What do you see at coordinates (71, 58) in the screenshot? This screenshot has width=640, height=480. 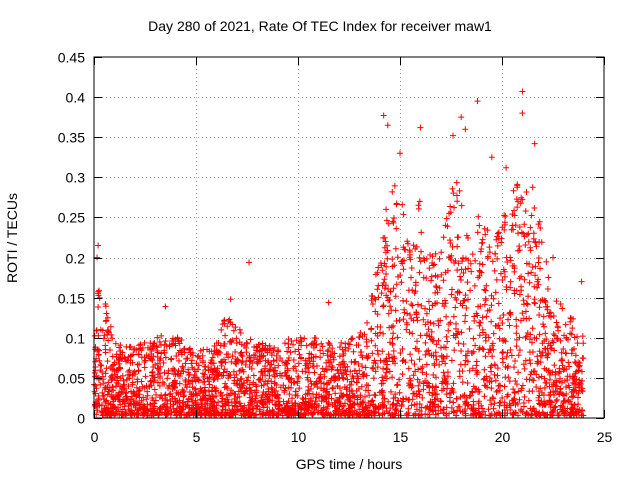 I see `y-tick-label: 0.45` at bounding box center [71, 58].